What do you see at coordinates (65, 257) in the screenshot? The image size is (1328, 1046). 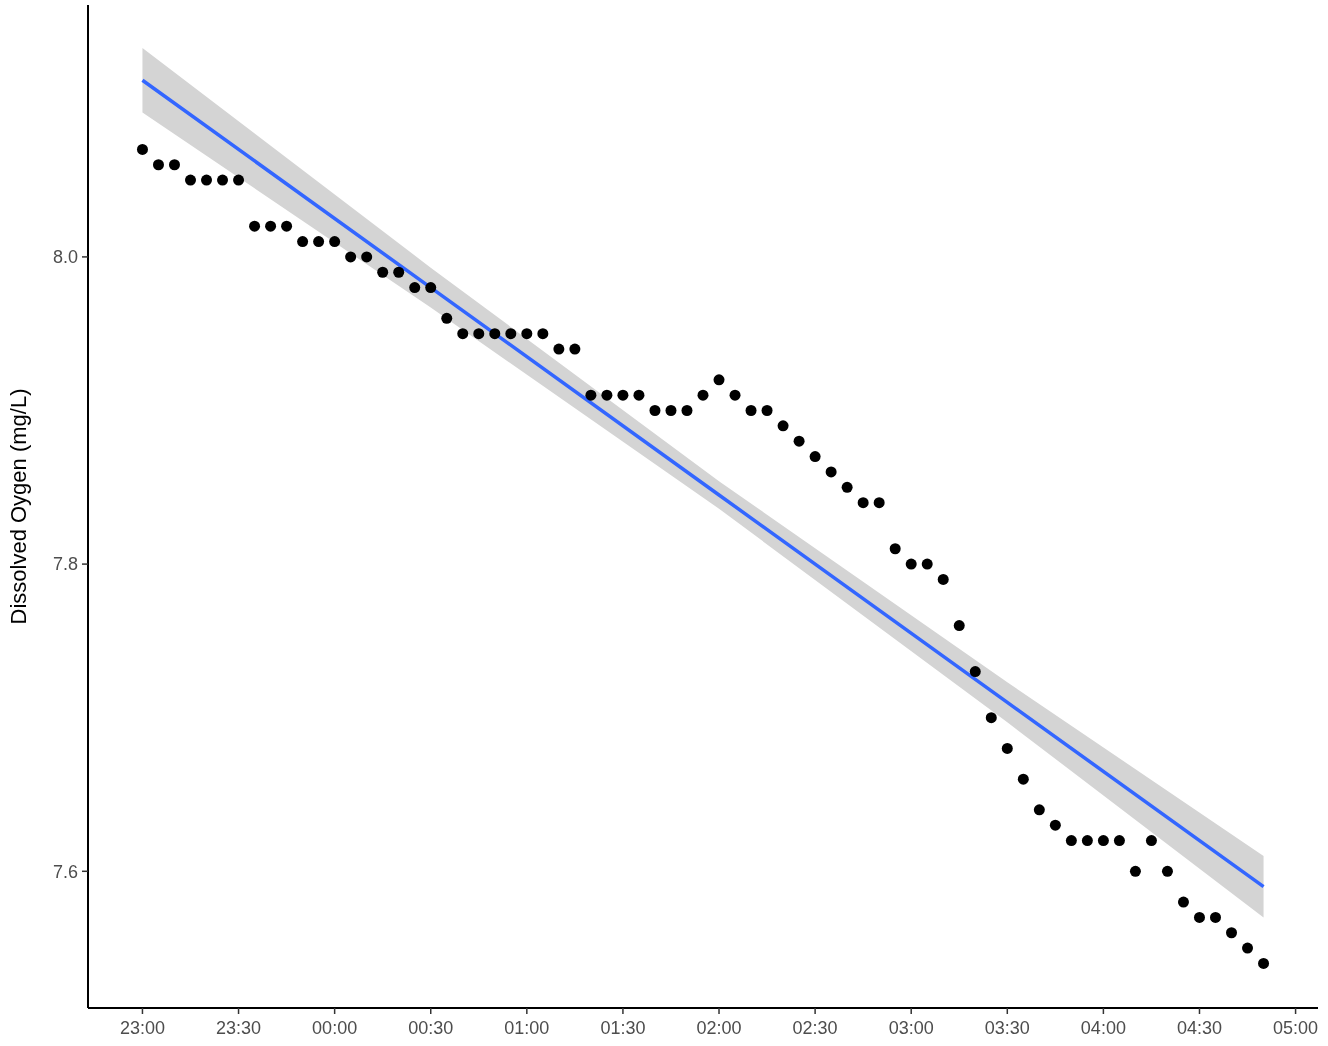 I see `y-tick-label: 8.0` at bounding box center [65, 257].